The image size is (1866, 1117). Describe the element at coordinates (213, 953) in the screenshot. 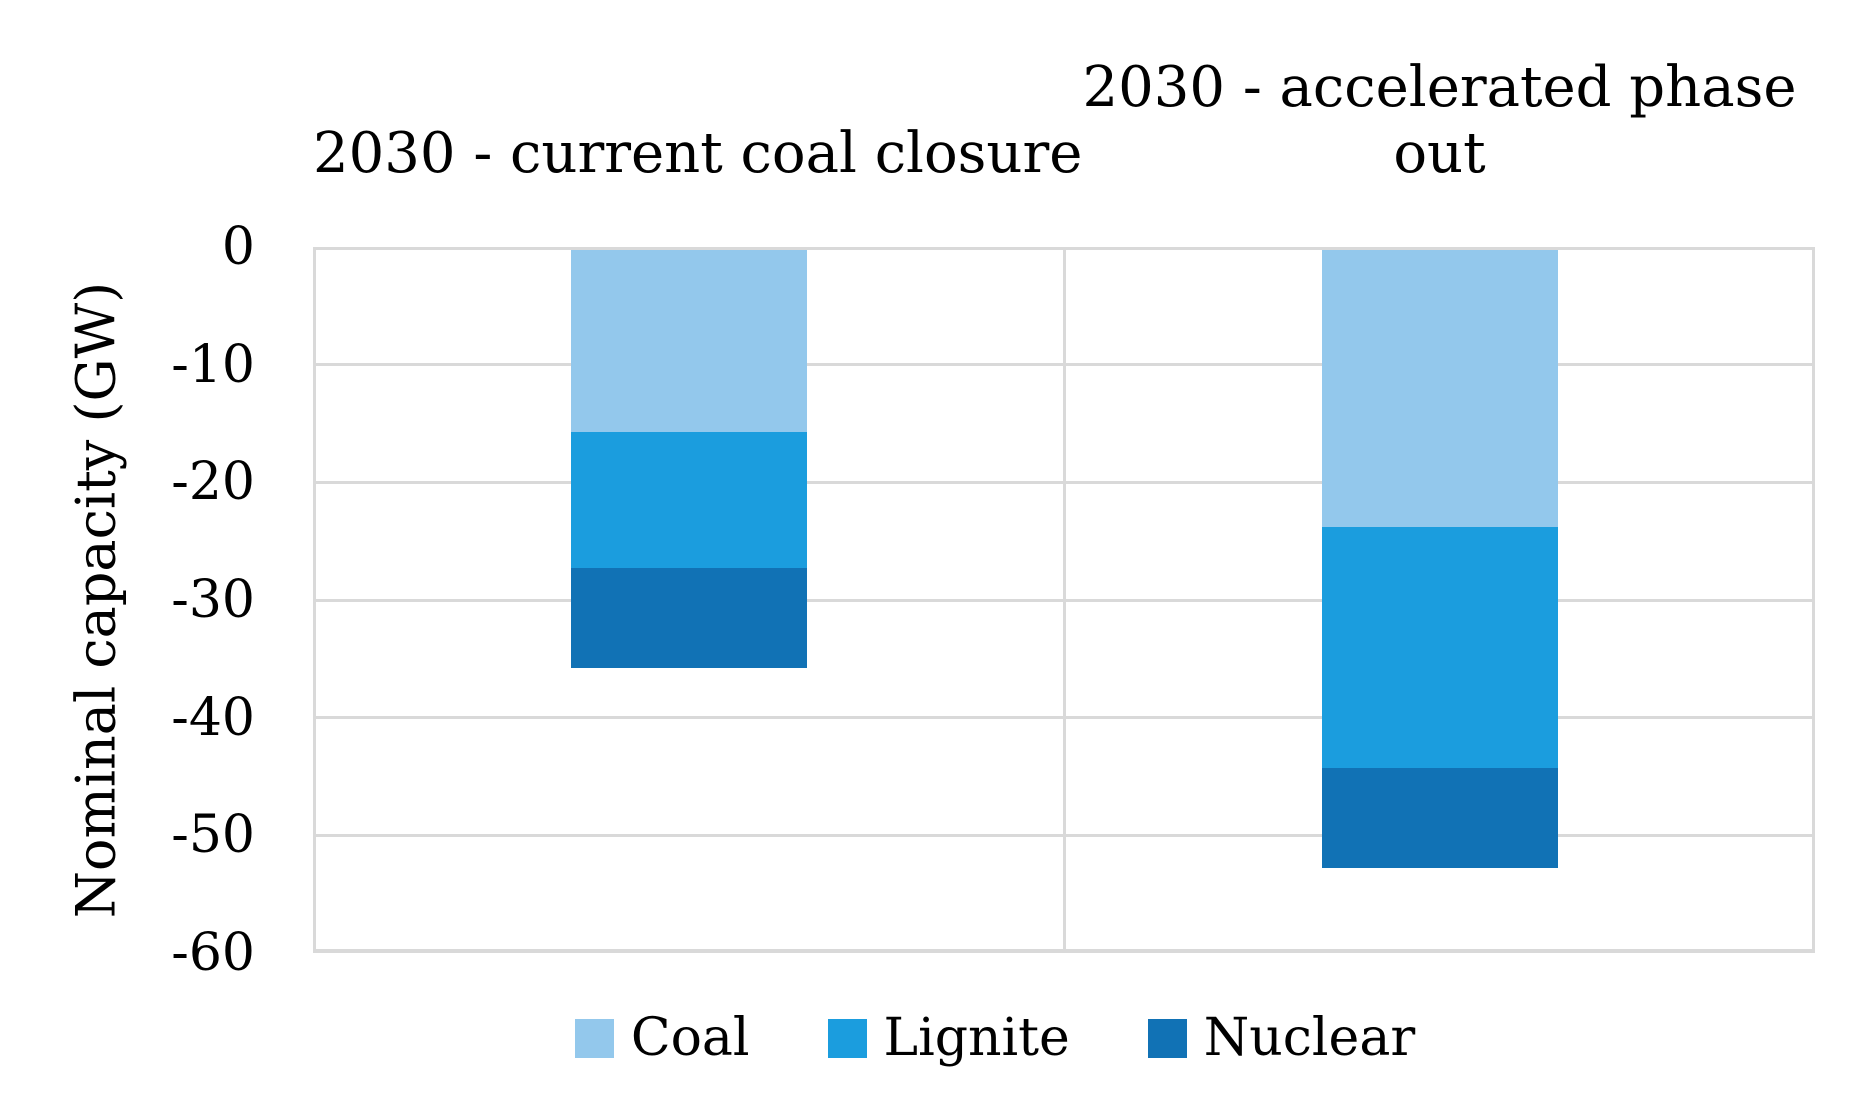

I see `y-tick-label: -60` at that location.